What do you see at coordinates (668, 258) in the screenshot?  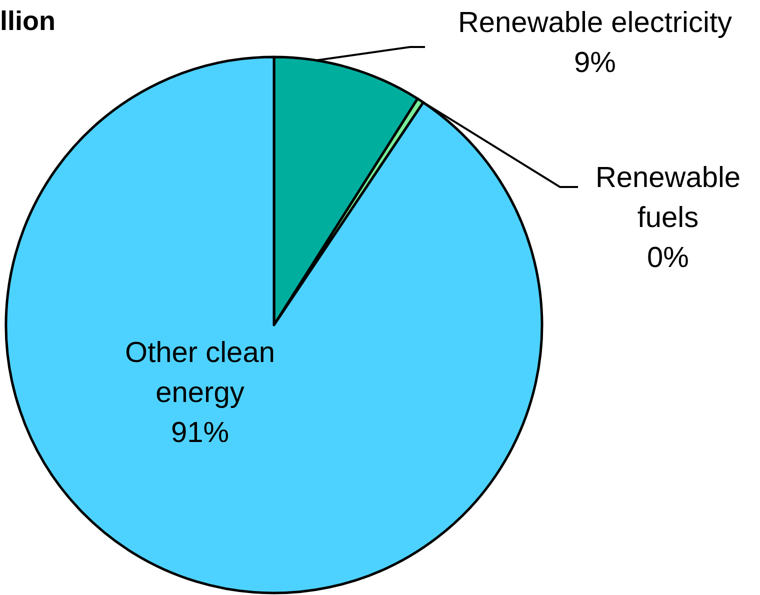 I see `data-label: 0%` at bounding box center [668, 258].